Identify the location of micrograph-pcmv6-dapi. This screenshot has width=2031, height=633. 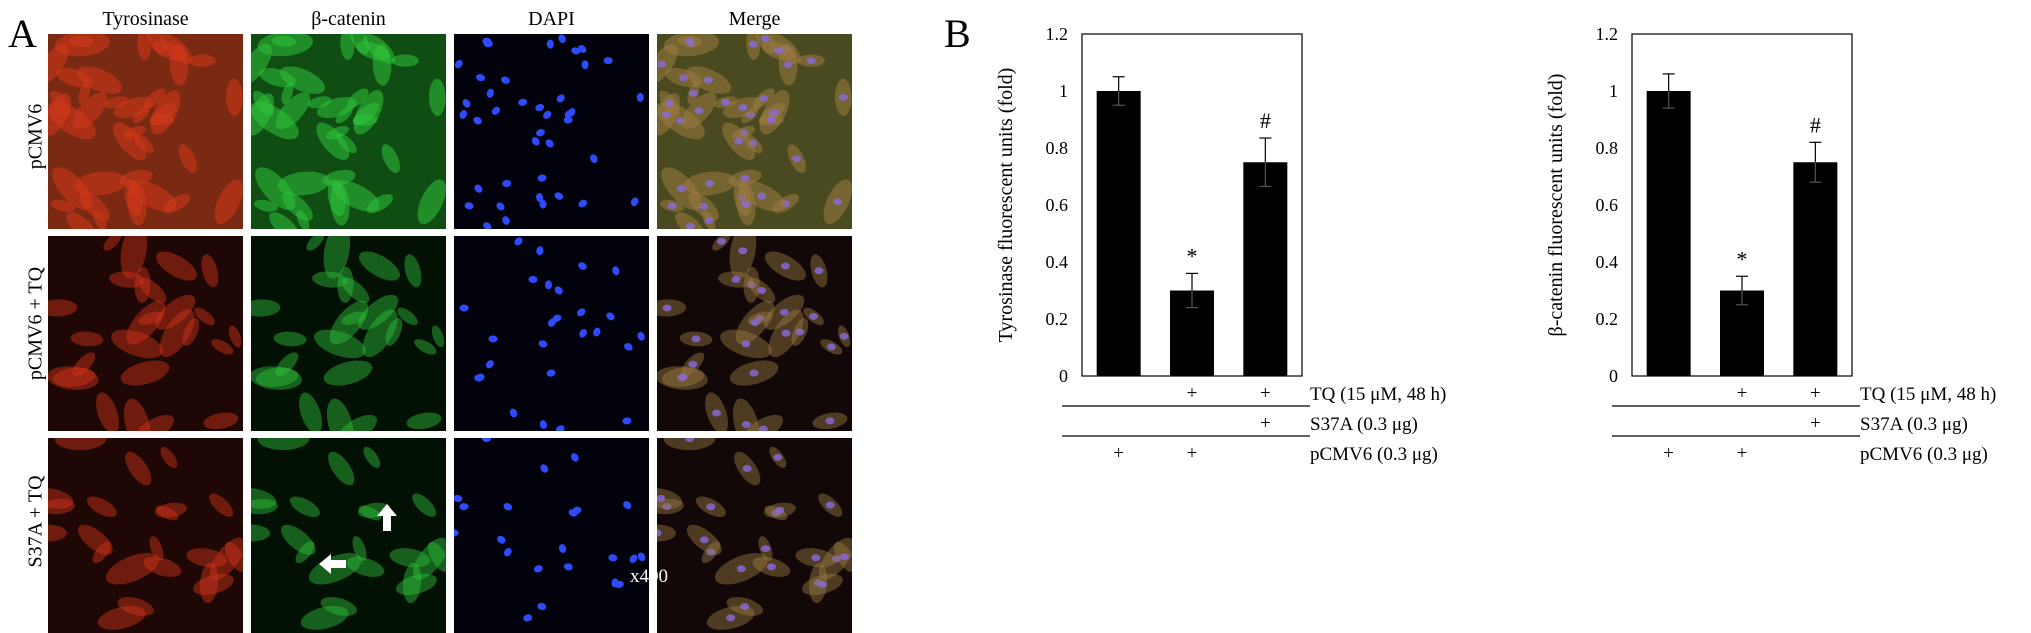
(551, 131).